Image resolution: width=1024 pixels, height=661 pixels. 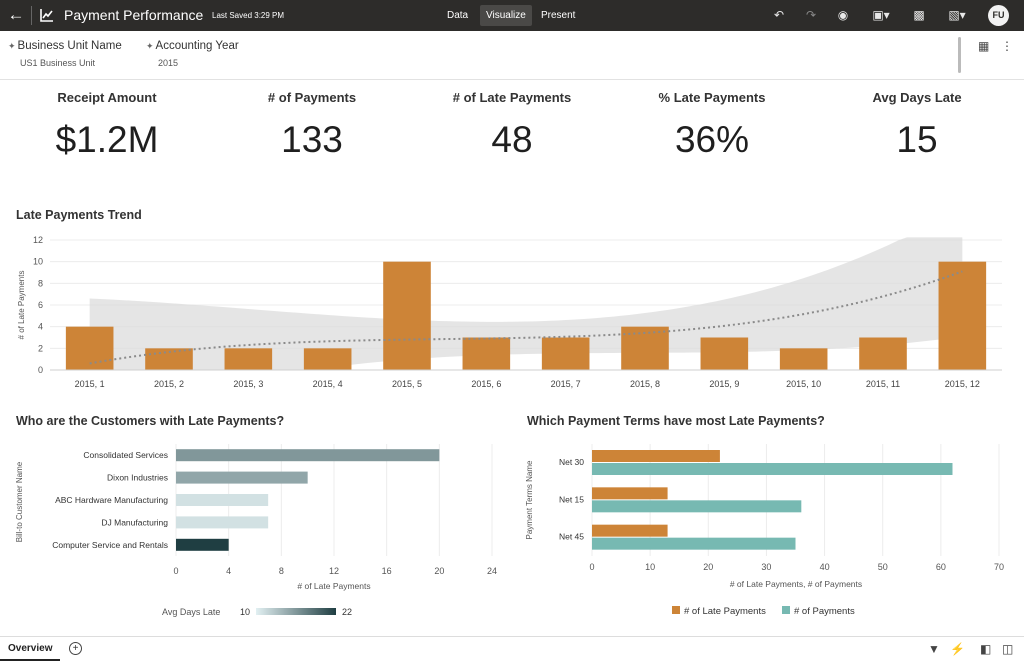 I want to click on category-label: Consolidated Services, so click(x=125, y=455).